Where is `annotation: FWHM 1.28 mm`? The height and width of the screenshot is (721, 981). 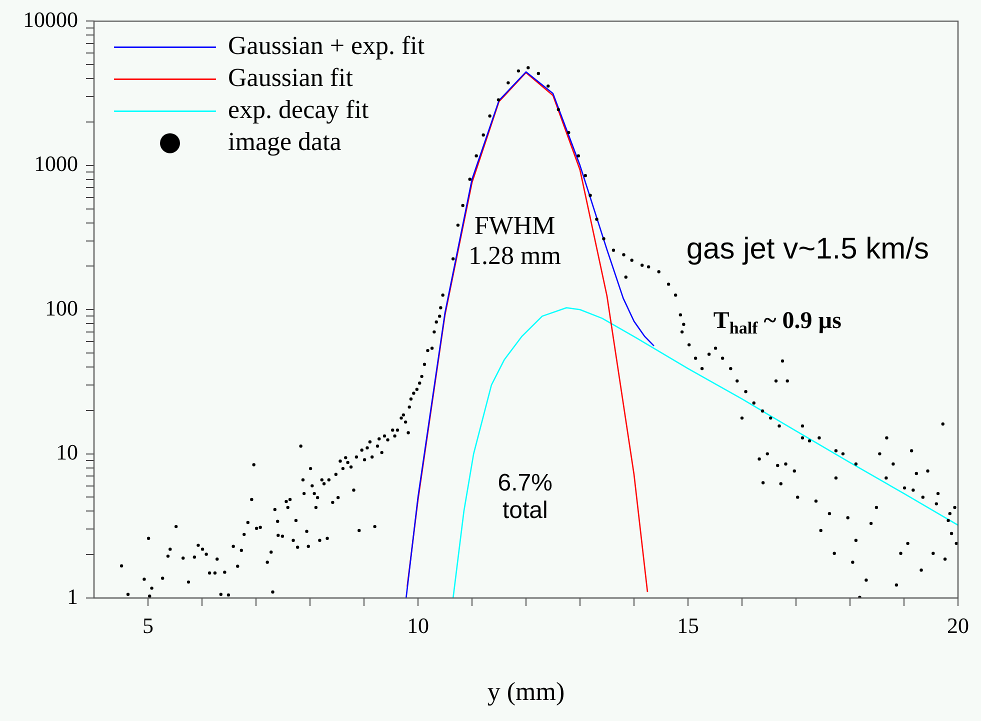 annotation: FWHM 1.28 mm is located at coordinates (514, 240).